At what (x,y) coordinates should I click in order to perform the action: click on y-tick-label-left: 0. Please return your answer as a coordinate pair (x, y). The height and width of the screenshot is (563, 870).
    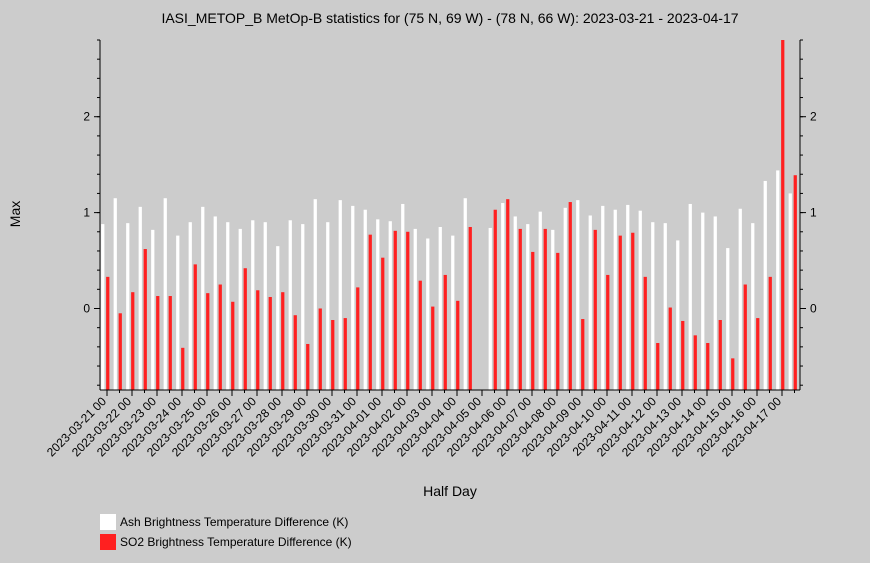
    Looking at the image, I should click on (86, 308).